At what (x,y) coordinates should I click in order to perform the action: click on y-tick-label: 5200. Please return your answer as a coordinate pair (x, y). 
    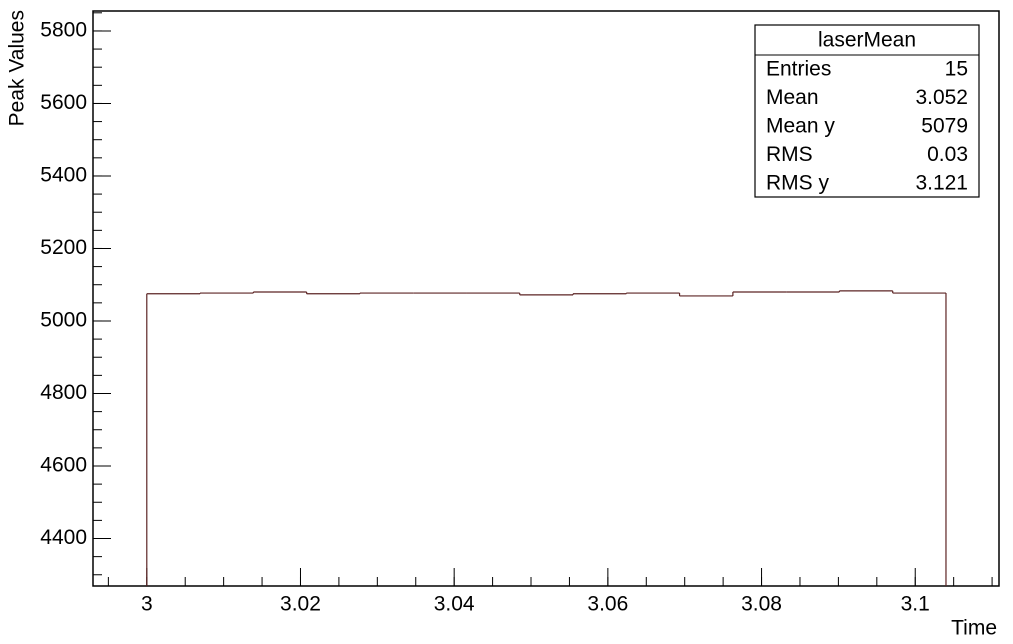
    Looking at the image, I should click on (63, 247).